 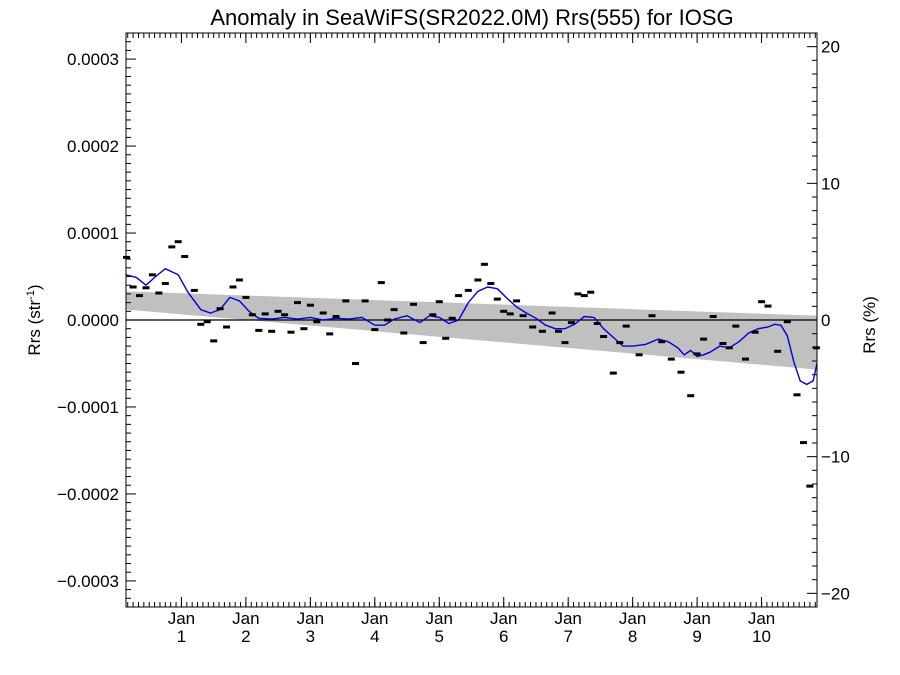 What do you see at coordinates (696, 636) in the screenshot?
I see `x-tick-year-label: 9` at bounding box center [696, 636].